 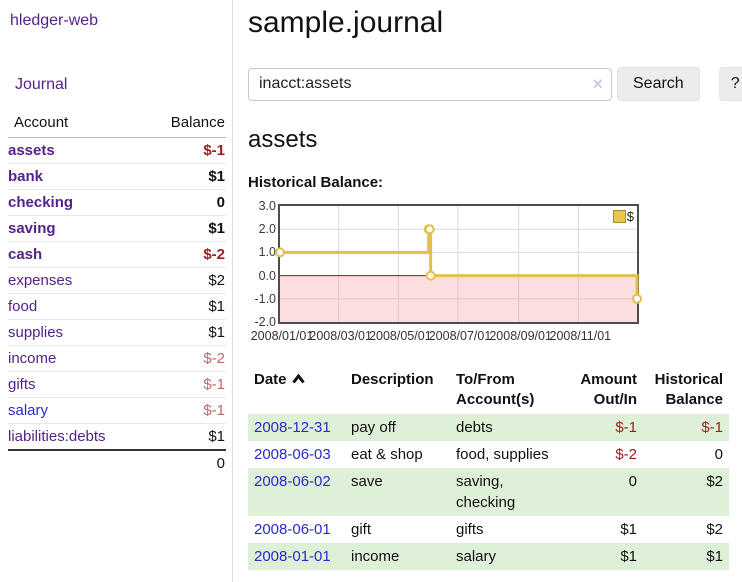 I want to click on transaction-description: eat & shop, so click(x=387, y=454).